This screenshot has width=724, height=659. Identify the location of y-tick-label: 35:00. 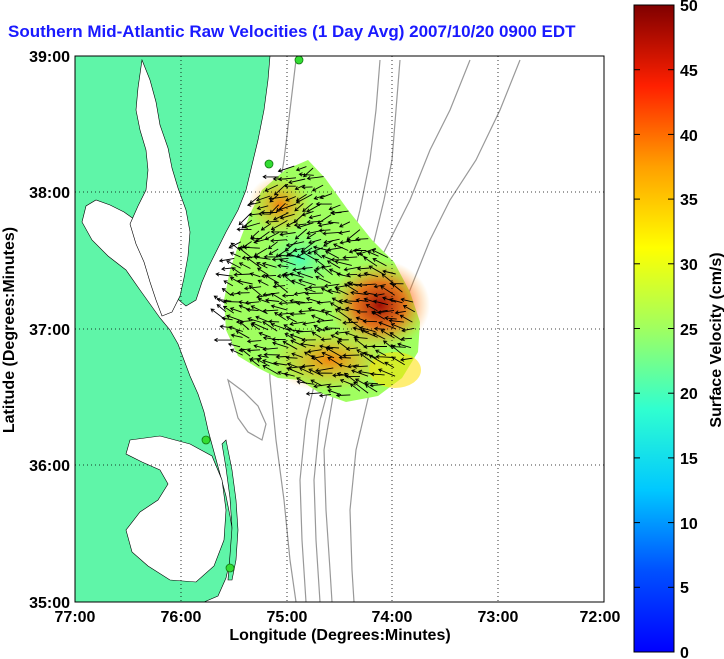
(49, 603).